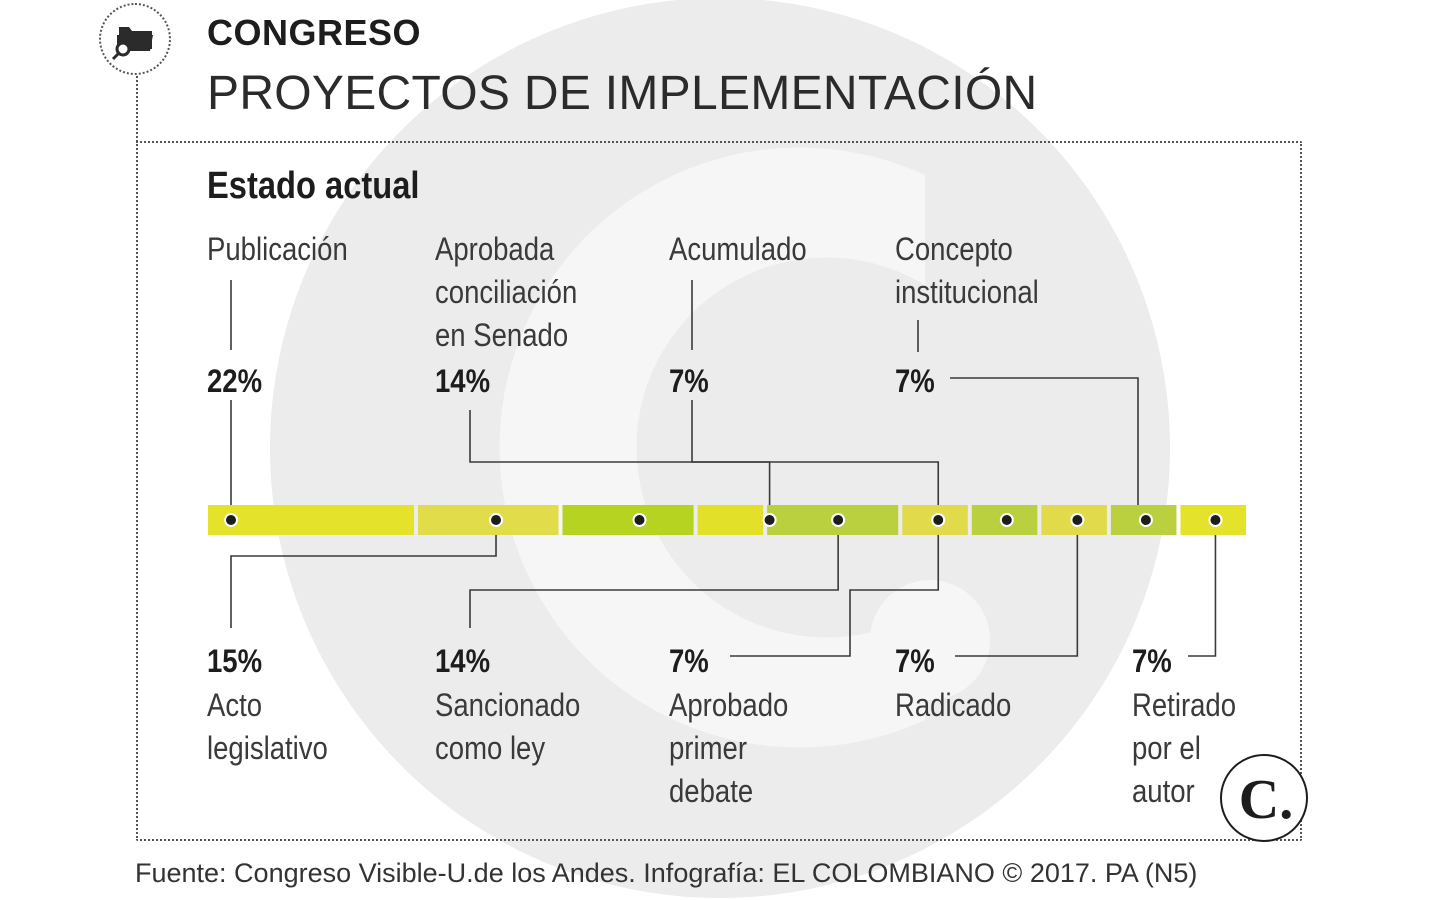 The width and height of the screenshot is (1440, 900). Describe the element at coordinates (313, 186) in the screenshot. I see `chart-title: Estado actual` at that location.